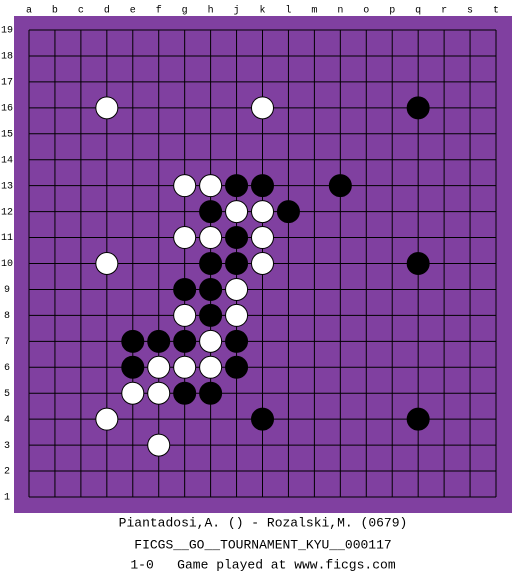 The image size is (525, 575). What do you see at coordinates (263, 522) in the screenshot?
I see `caption-line: Piantadosi,A. () - Rozalski,M. (0679)` at bounding box center [263, 522].